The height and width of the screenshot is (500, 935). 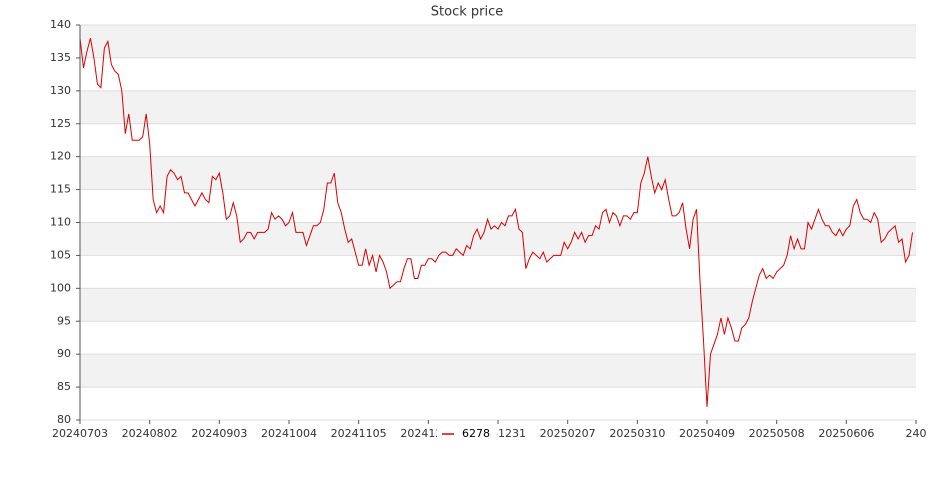 What do you see at coordinates (219, 433) in the screenshot?
I see `x-tick-label: 20240903` at bounding box center [219, 433].